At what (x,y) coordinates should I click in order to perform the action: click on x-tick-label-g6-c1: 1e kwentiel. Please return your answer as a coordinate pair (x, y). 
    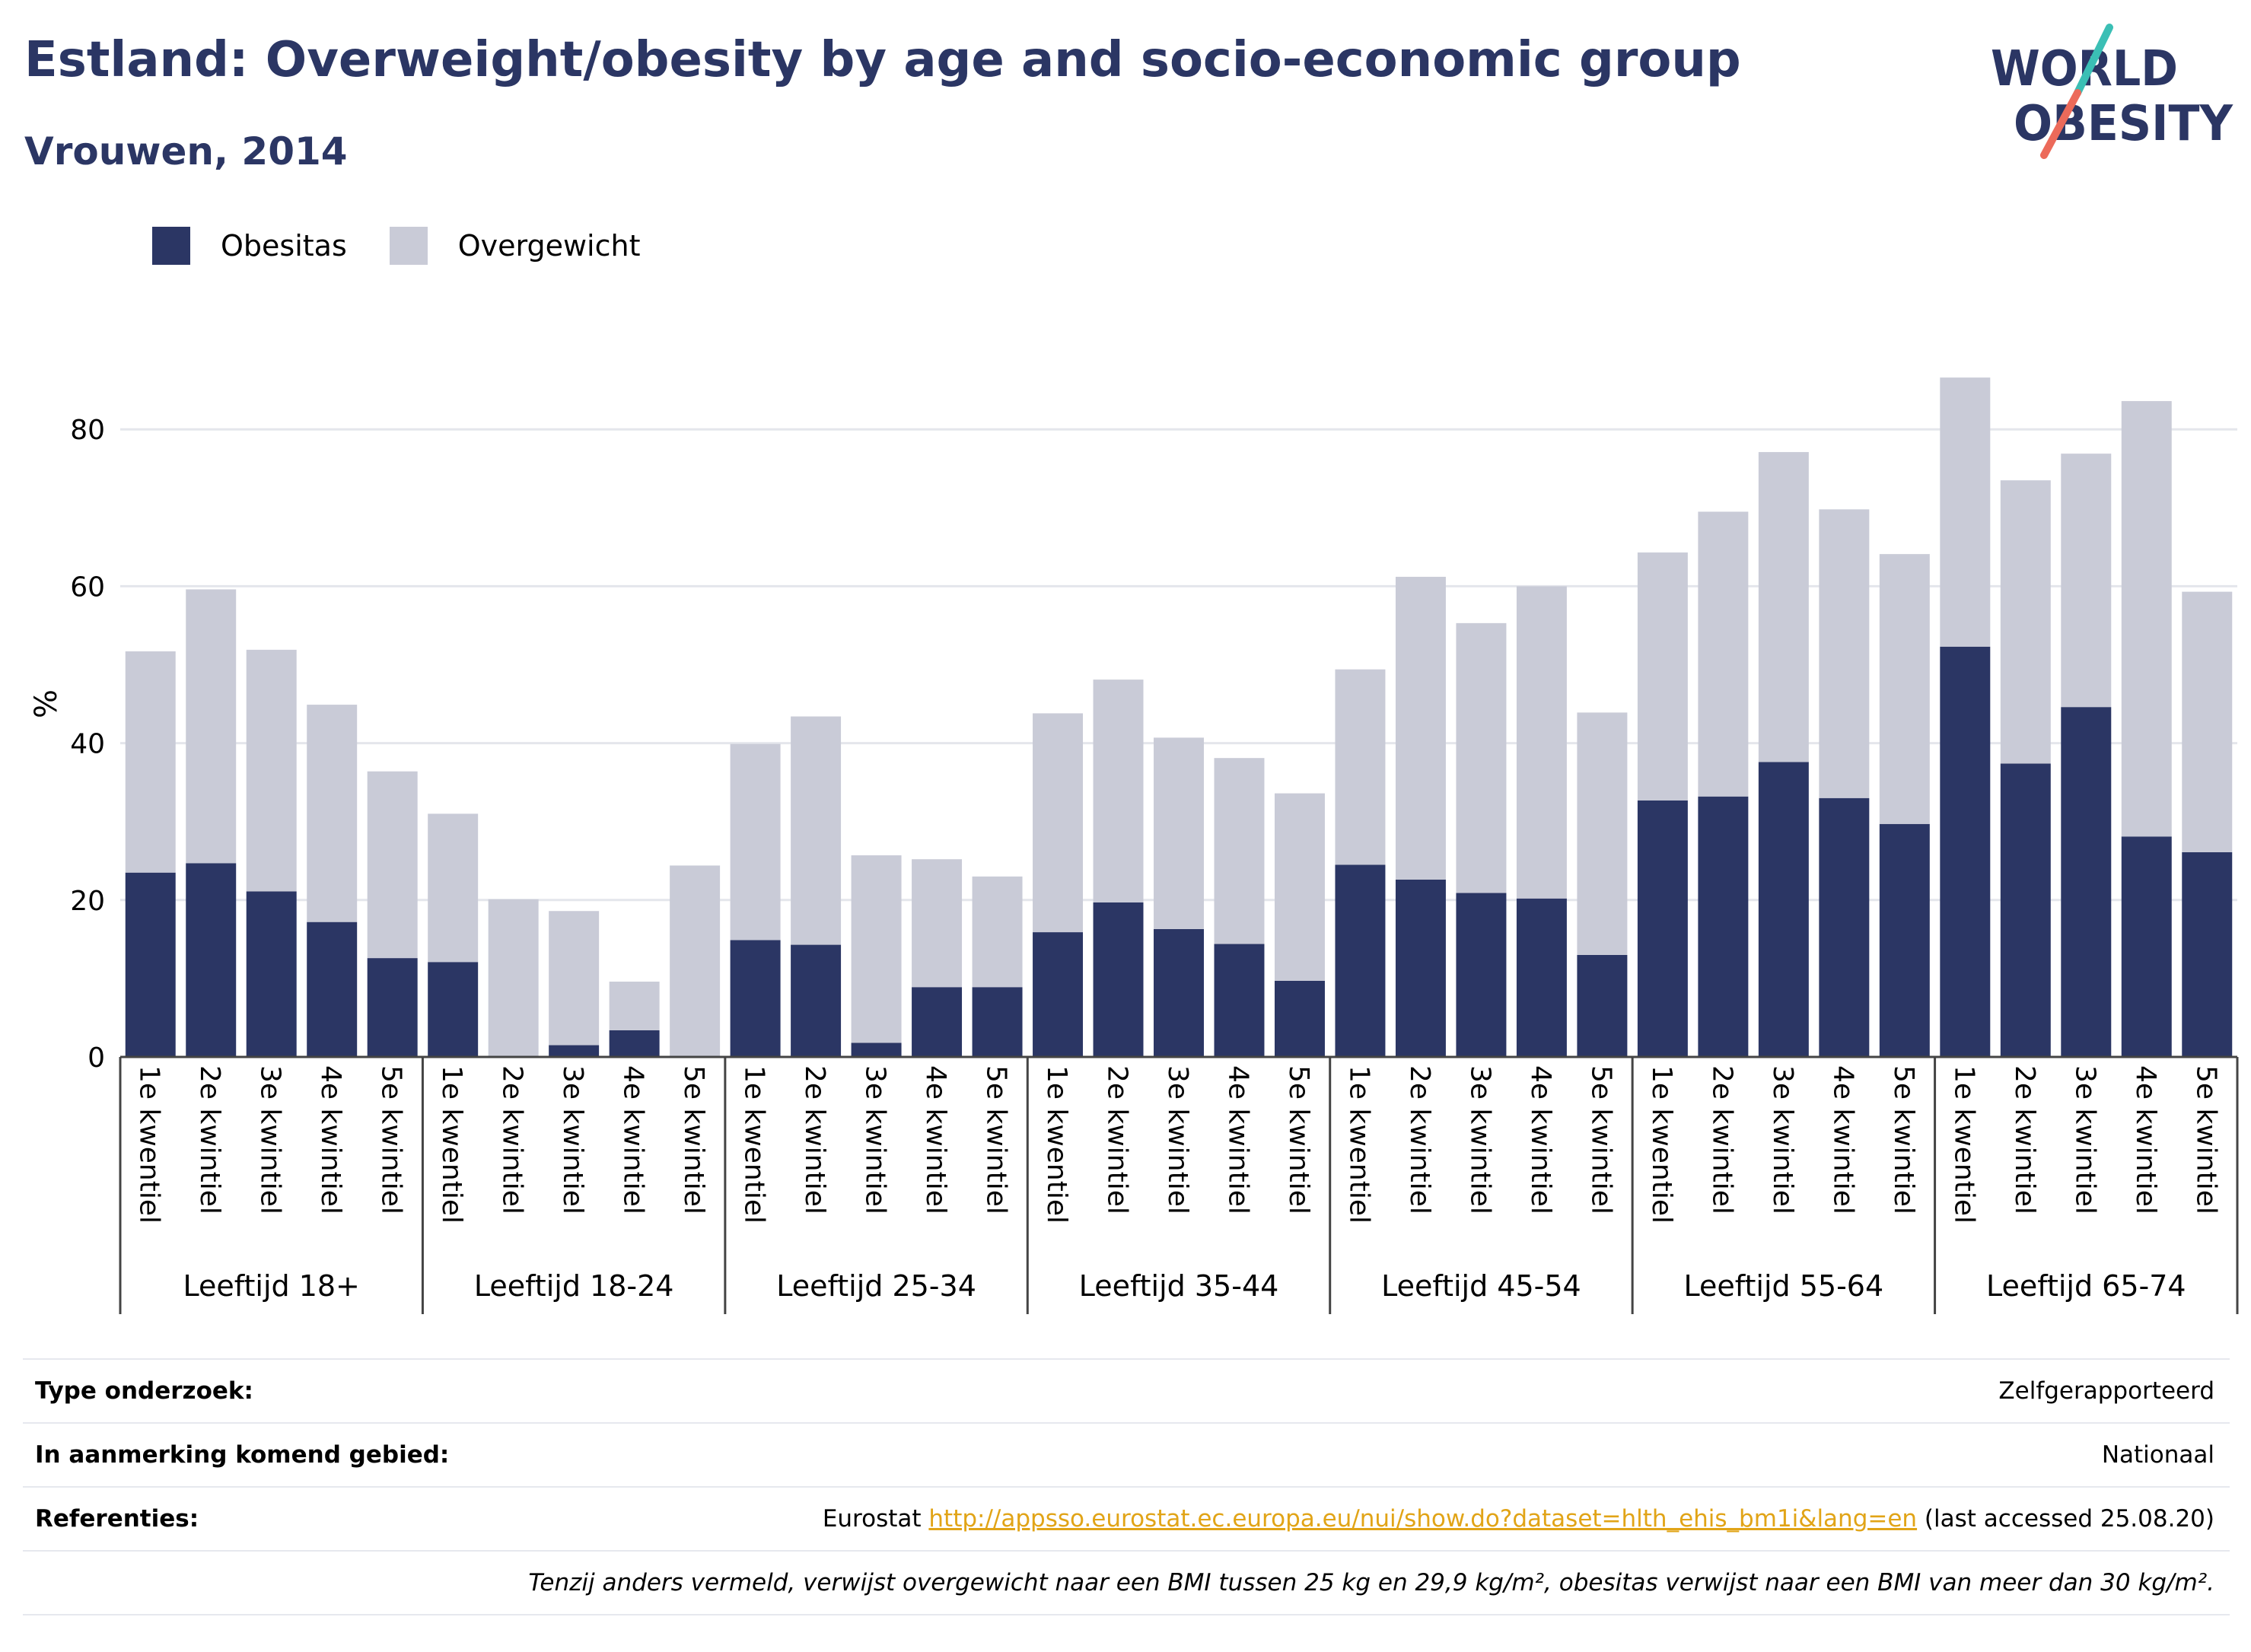
    Looking at the image, I should click on (1661, 1144).